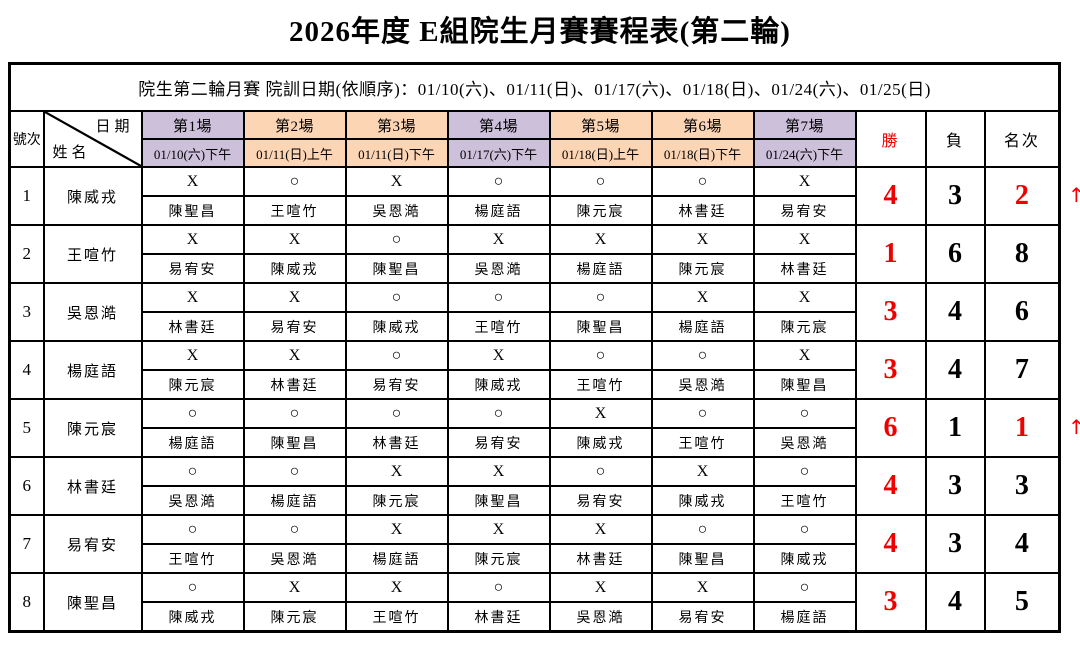 The height and width of the screenshot is (665, 1080). I want to click on match-3-date: 01/11(日)下午, so click(396, 153).